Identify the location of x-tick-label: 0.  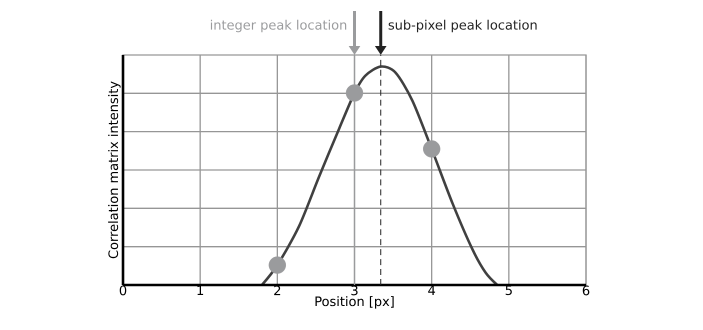
(123, 291).